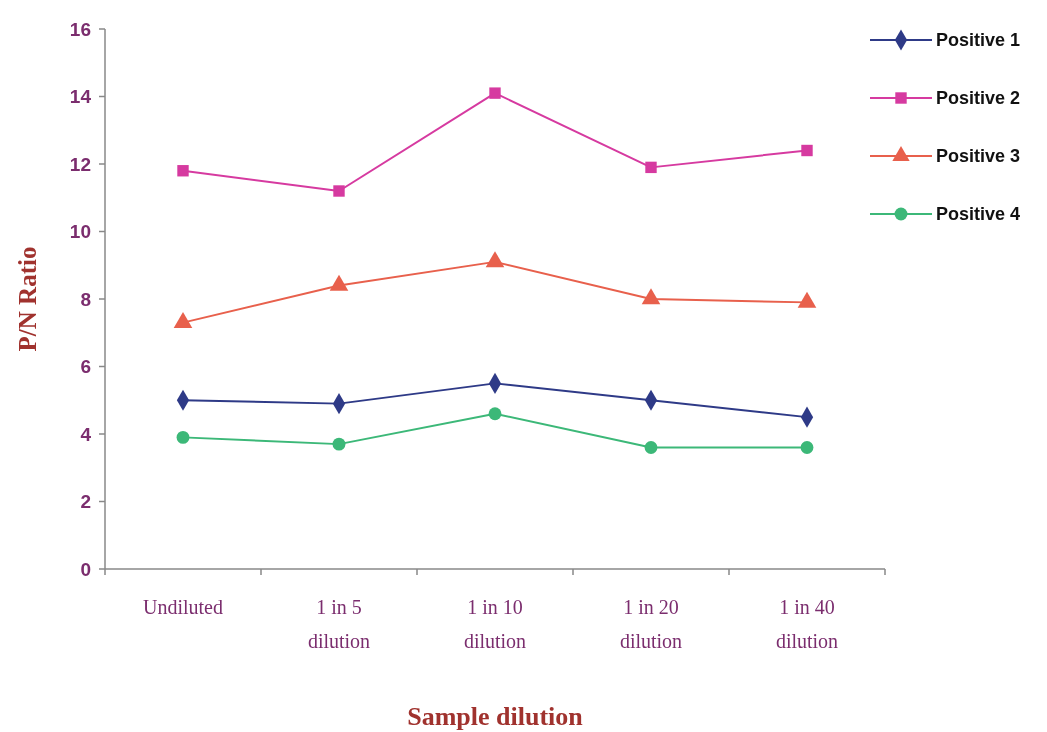 This screenshot has width=1047, height=732. What do you see at coordinates (80, 232) in the screenshot?
I see `y-tick-label: 10` at bounding box center [80, 232].